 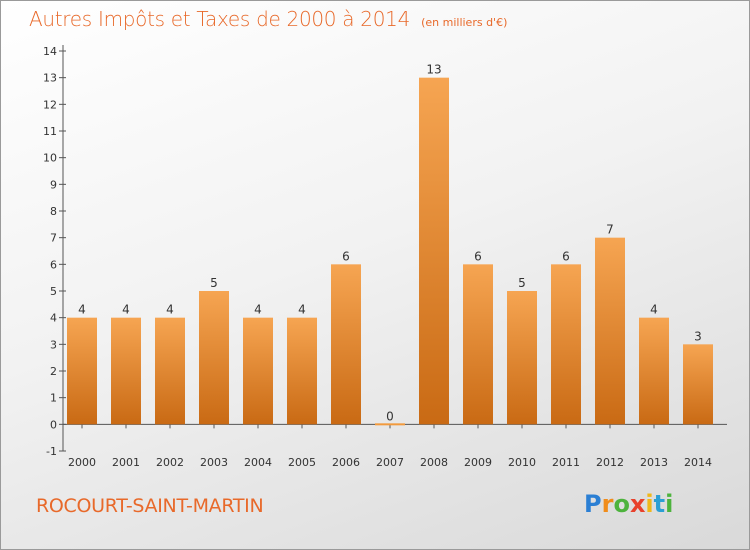 What do you see at coordinates (654, 462) in the screenshot?
I see `x-tick-label: 2013` at bounding box center [654, 462].